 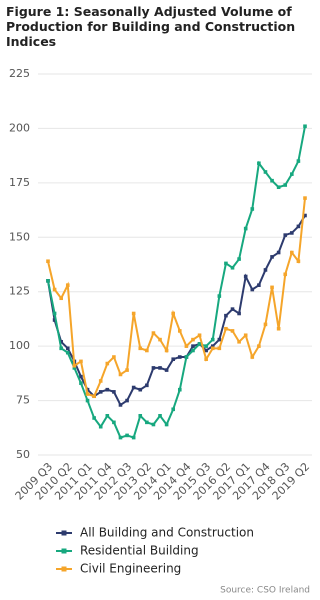 What do you see at coordinates (23, 400) in the screenshot?
I see `y-tick-label: 75` at bounding box center [23, 400].